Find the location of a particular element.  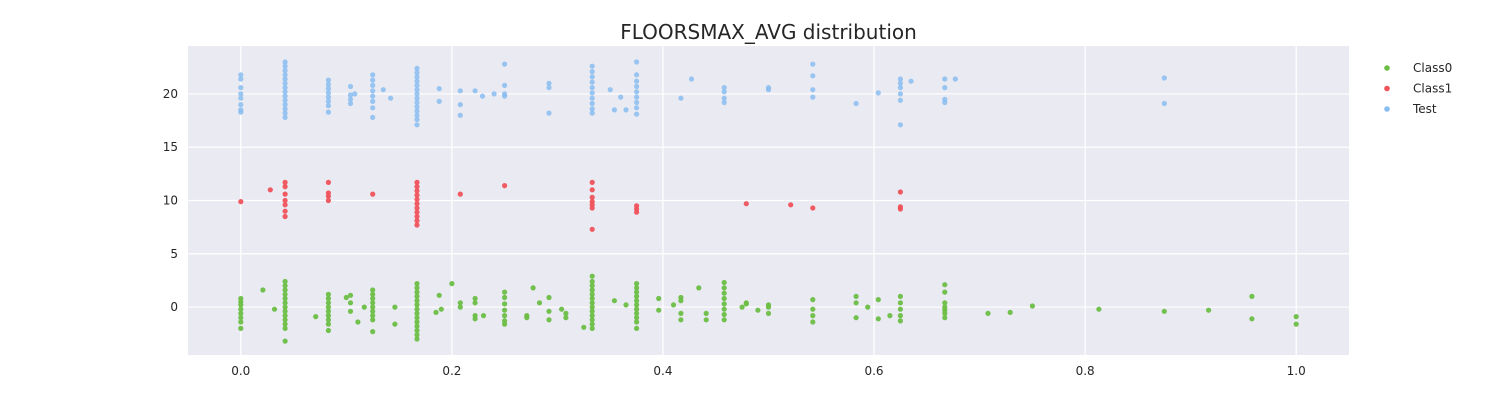

x-tick-label: 0.4 is located at coordinates (662, 371).